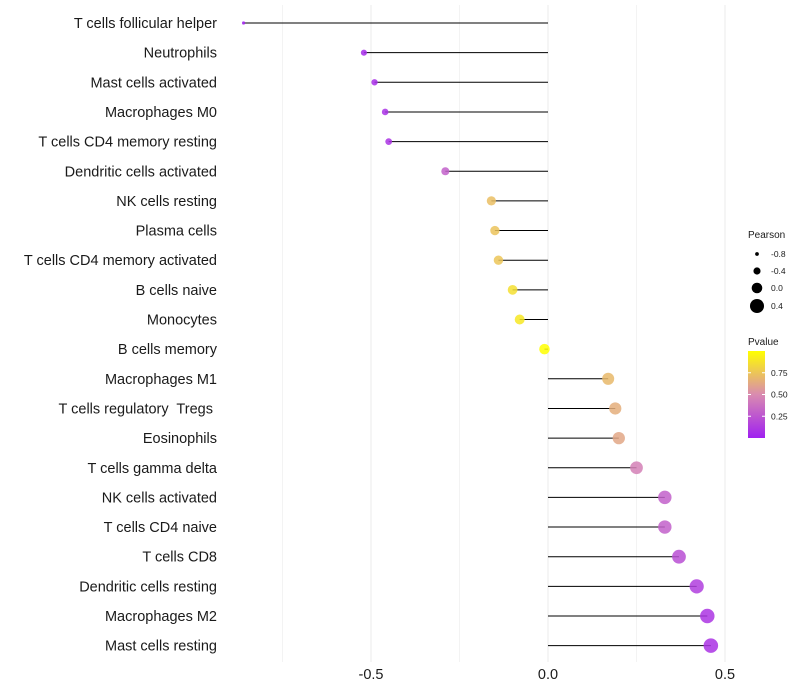  I want to click on y-tick-label: T cells CD8, so click(179, 558).